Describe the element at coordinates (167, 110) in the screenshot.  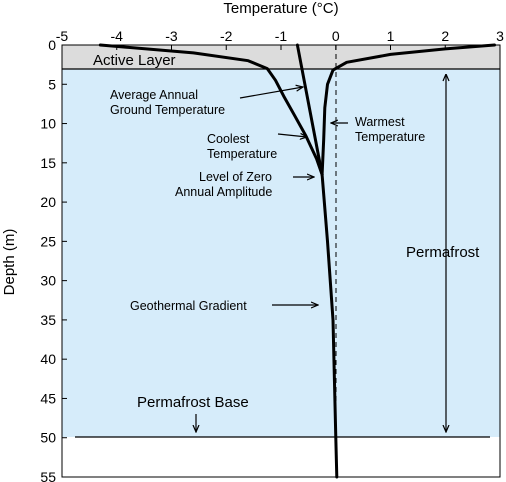
I see `average-annual-label-2: Ground Temperature` at that location.